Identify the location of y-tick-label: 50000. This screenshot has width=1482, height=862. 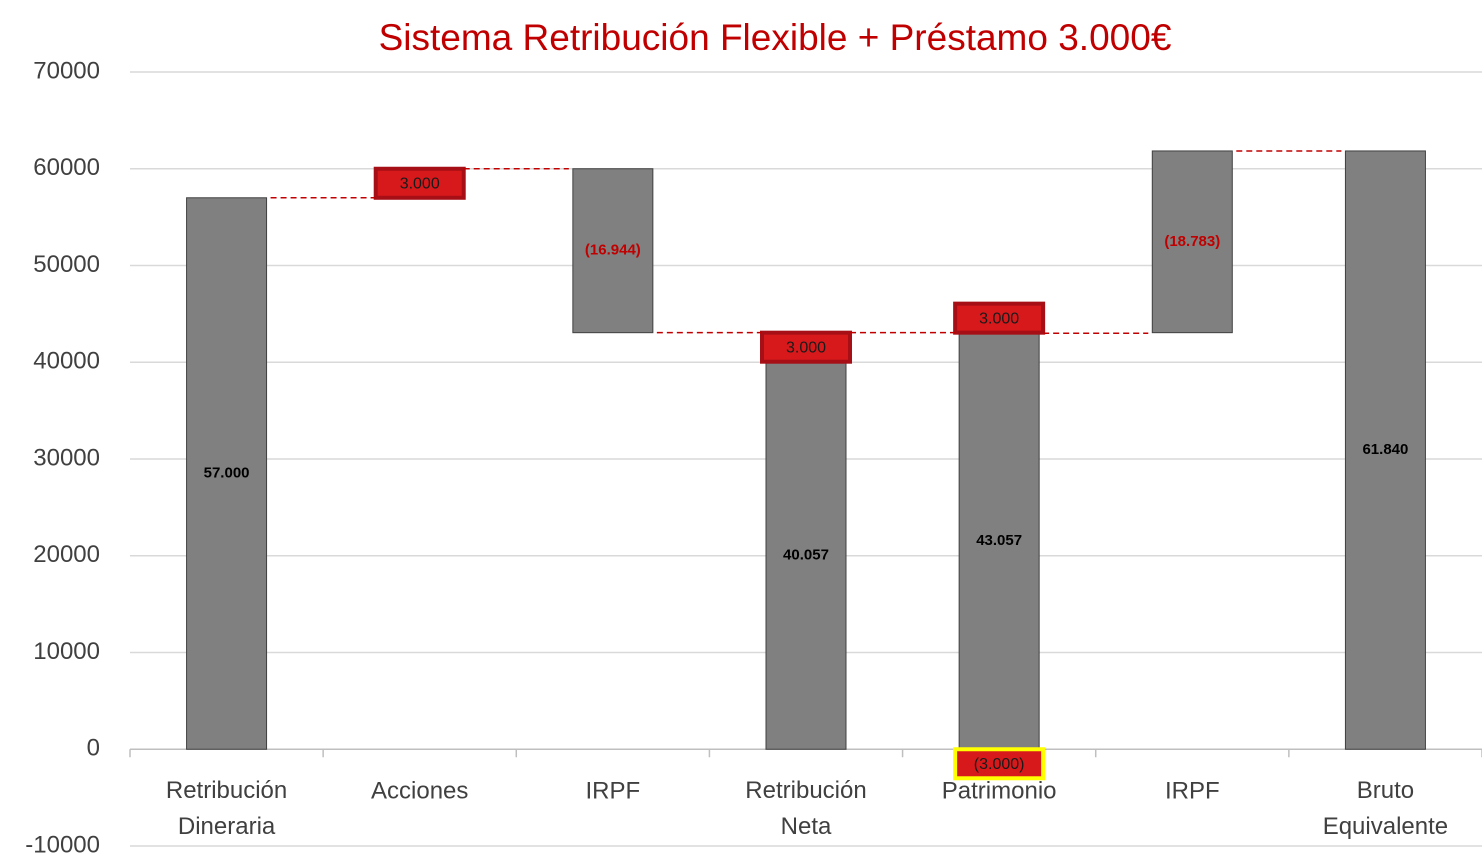
(66, 264).